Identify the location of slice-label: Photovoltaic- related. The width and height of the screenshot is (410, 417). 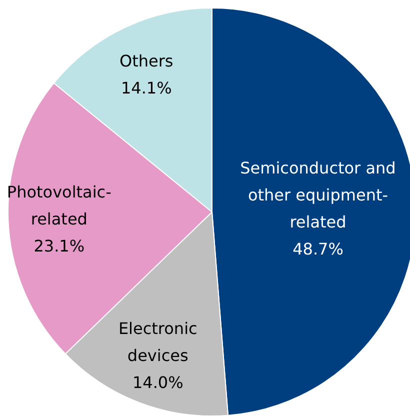
(59, 205).